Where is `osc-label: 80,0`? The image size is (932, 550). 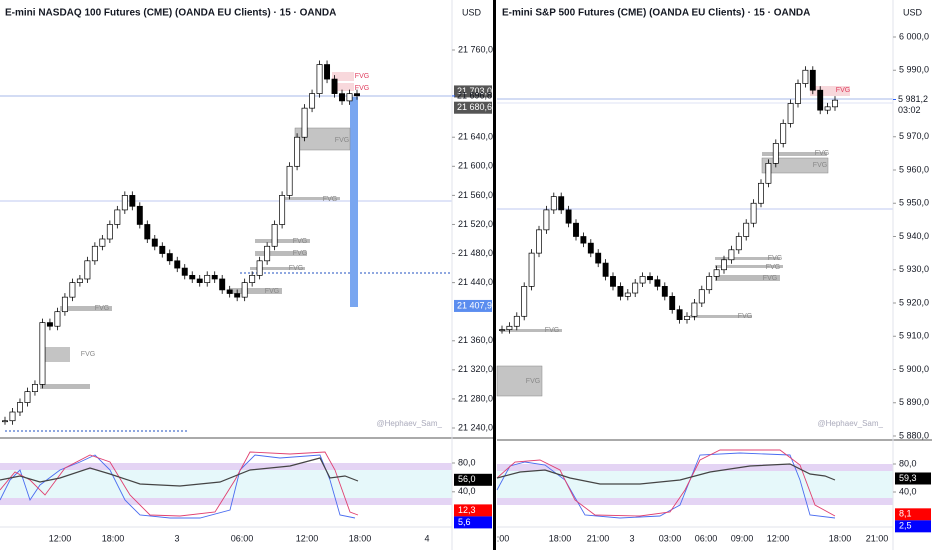
osc-label: 80,0 is located at coordinates (467, 462).